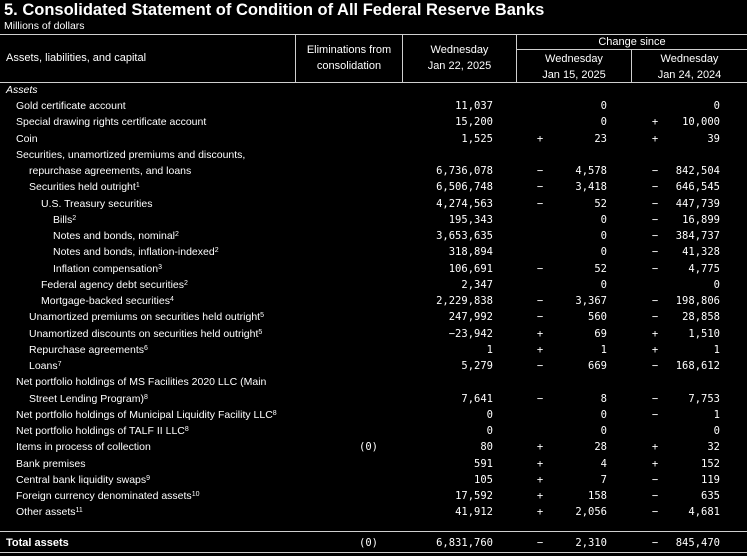 The width and height of the screenshot is (747, 556). What do you see at coordinates (76, 58) in the screenshot?
I see `header-label-col: Assets, liabilities, and capital` at bounding box center [76, 58].